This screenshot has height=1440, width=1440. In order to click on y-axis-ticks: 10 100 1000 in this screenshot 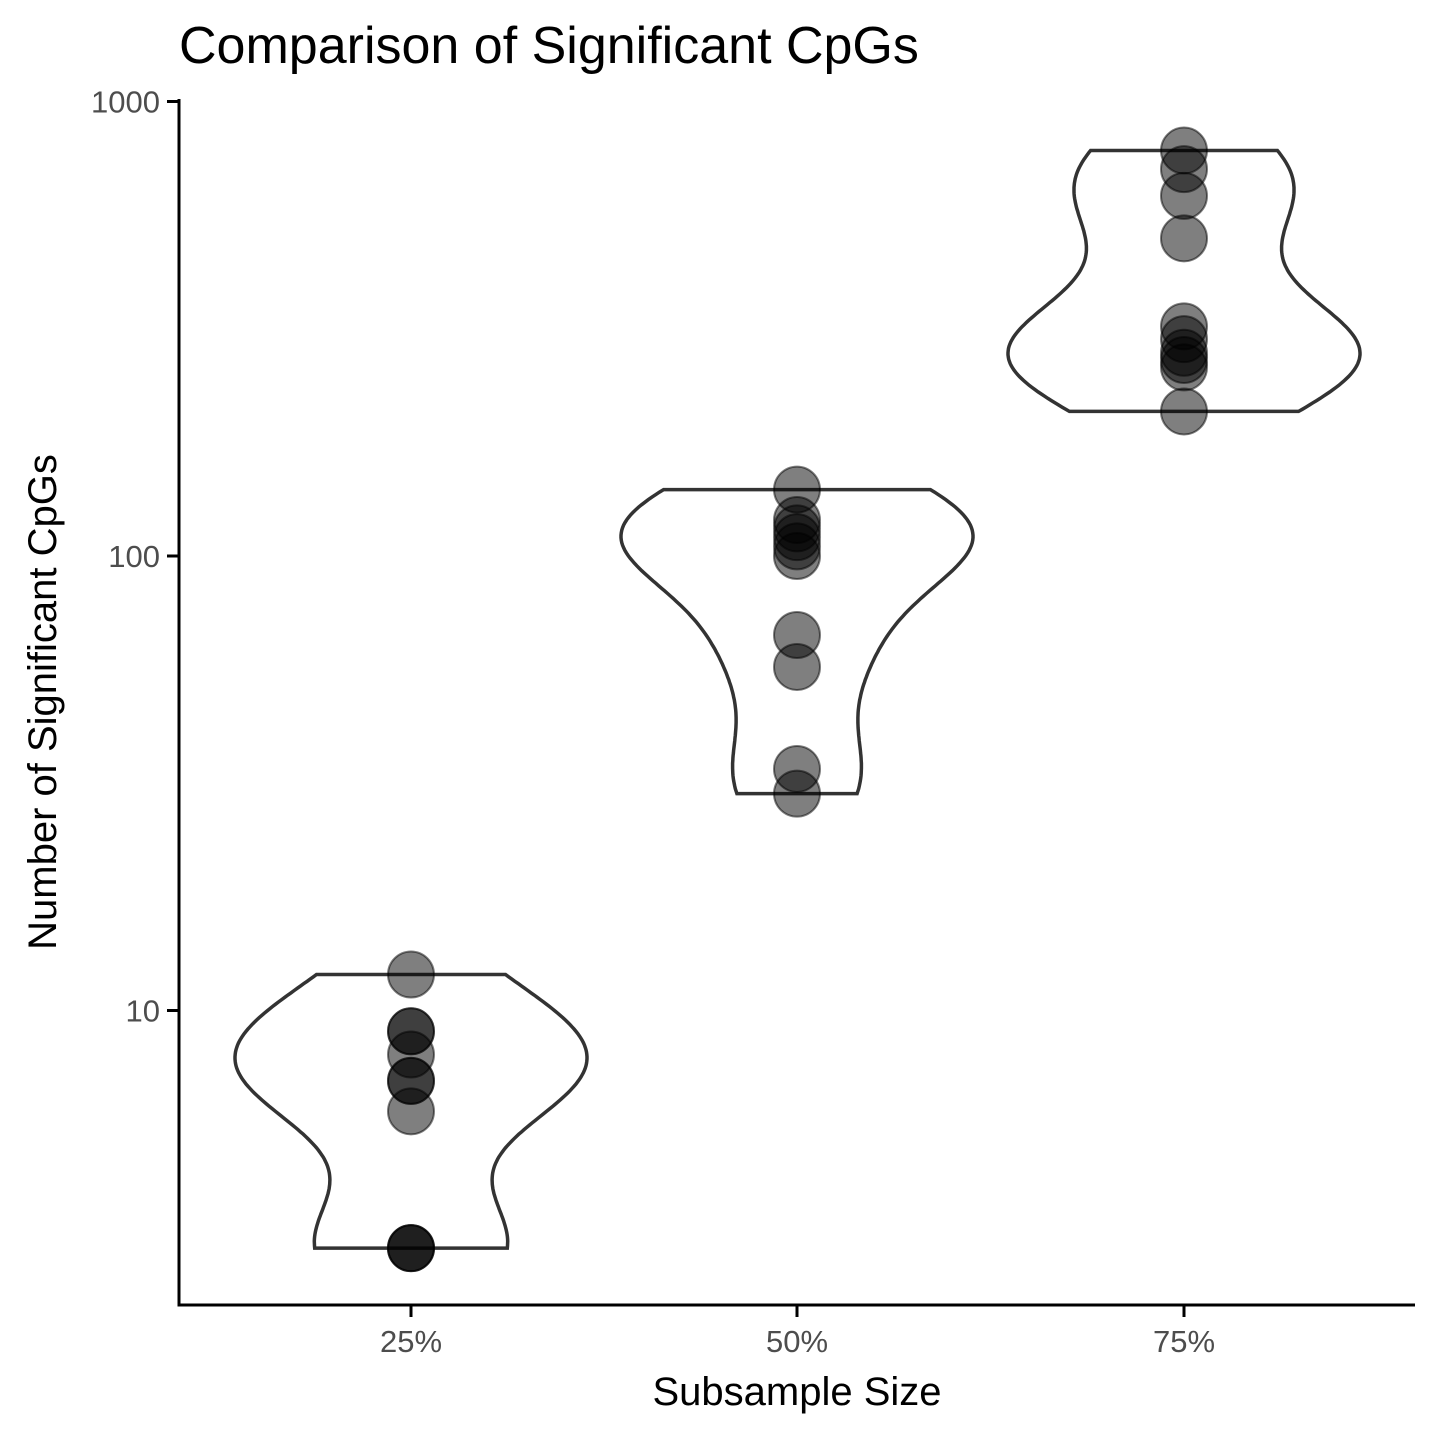, I will do `click(135, 557)`.